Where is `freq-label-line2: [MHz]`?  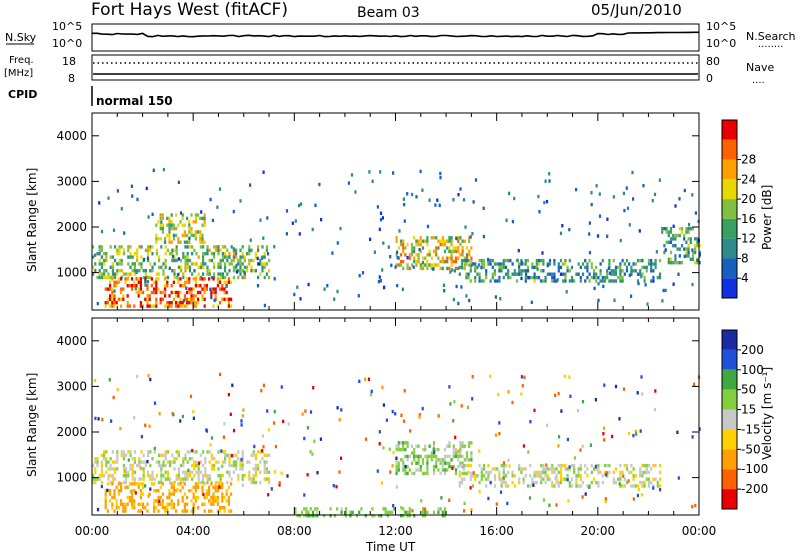
freq-label-line2: [MHz] is located at coordinates (18, 73).